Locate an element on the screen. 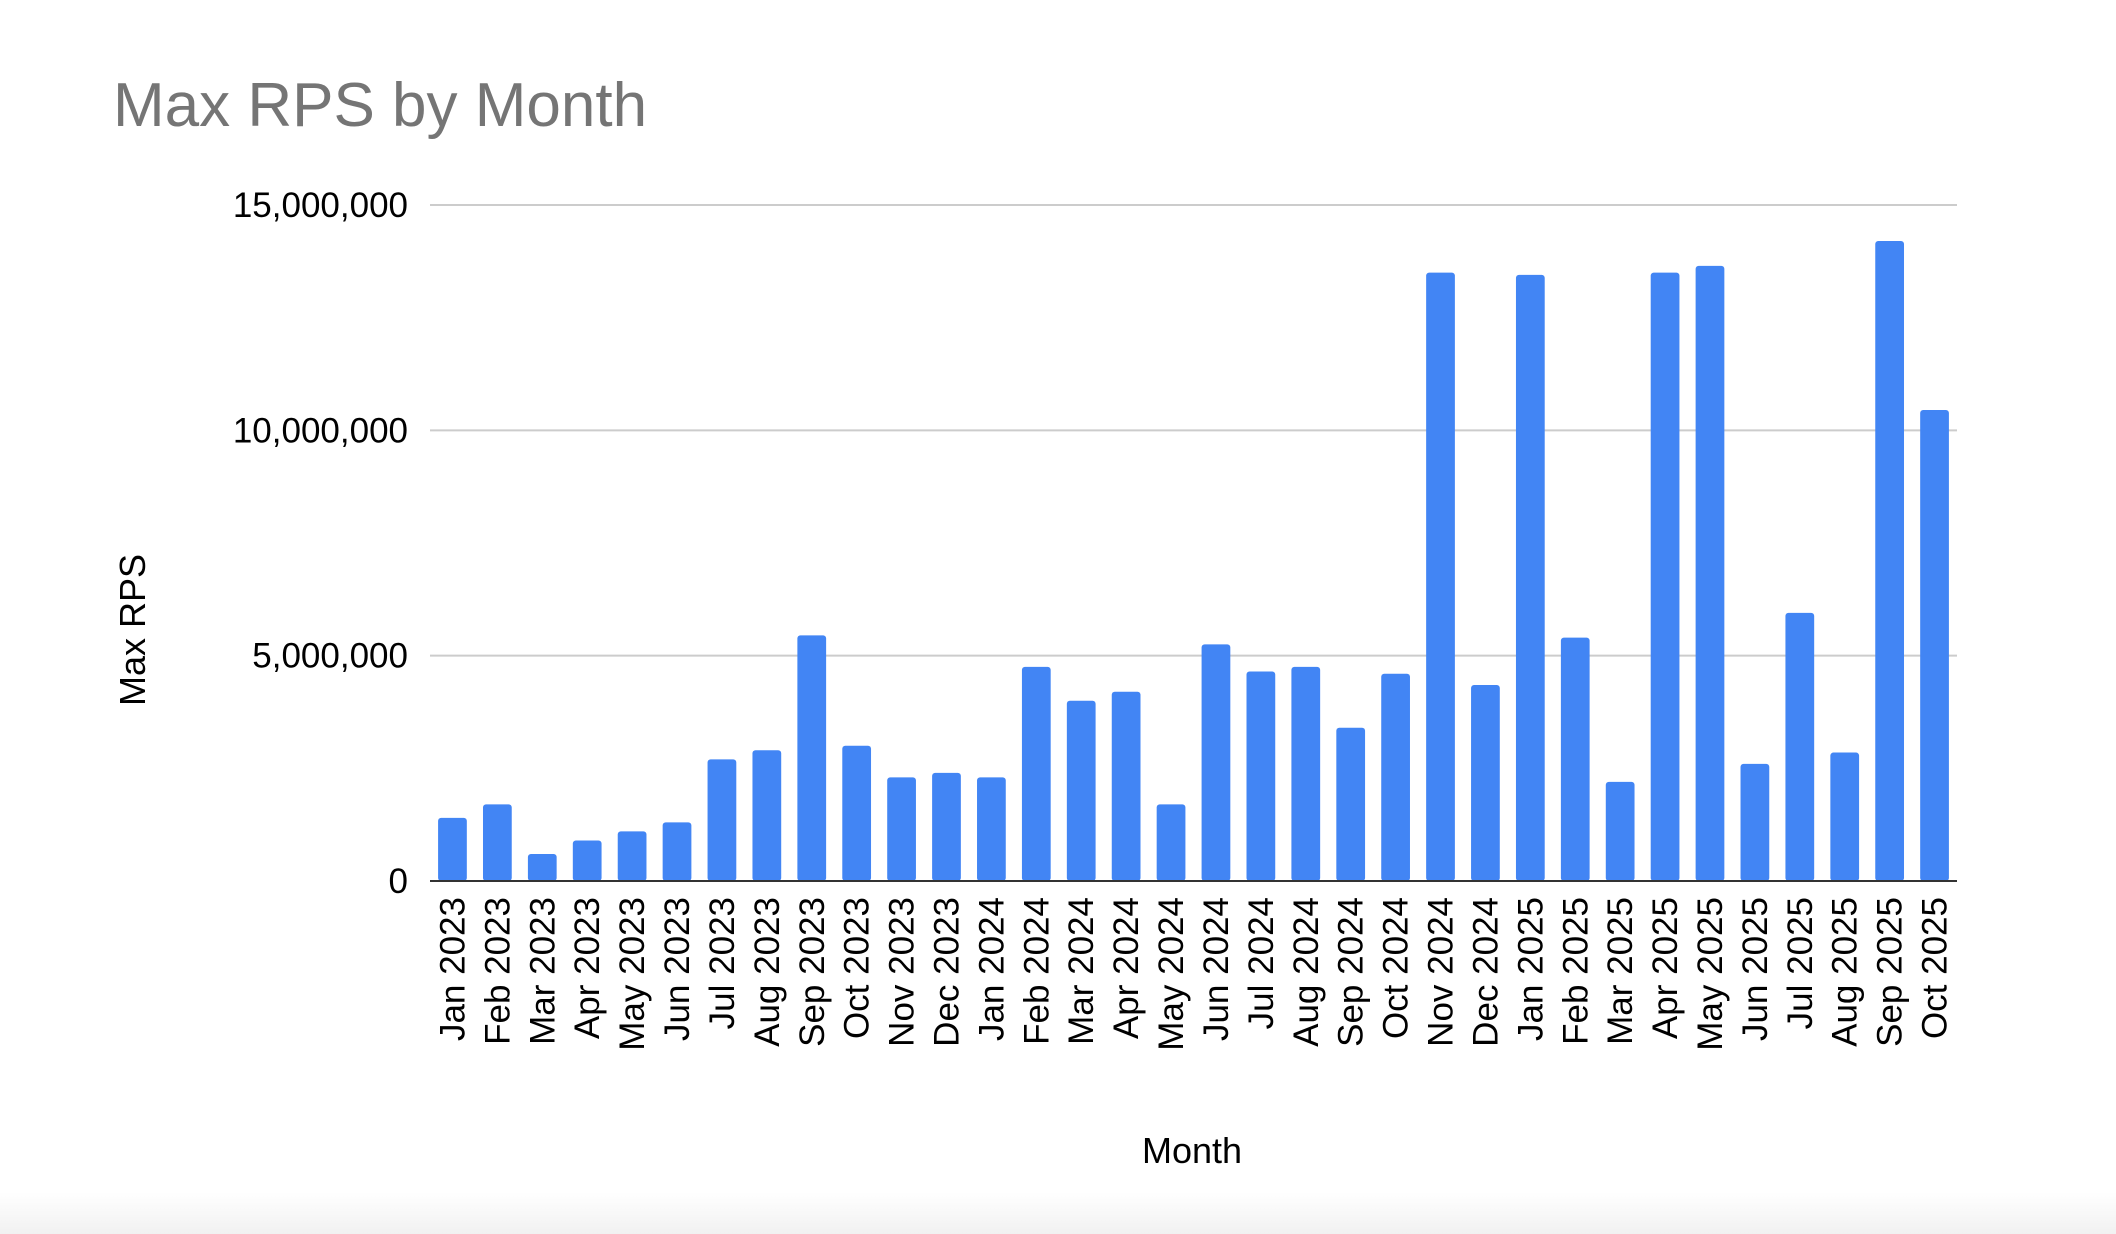 This screenshot has width=2116, height=1234. window-bottom-edge is located at coordinates (1058, 1213).